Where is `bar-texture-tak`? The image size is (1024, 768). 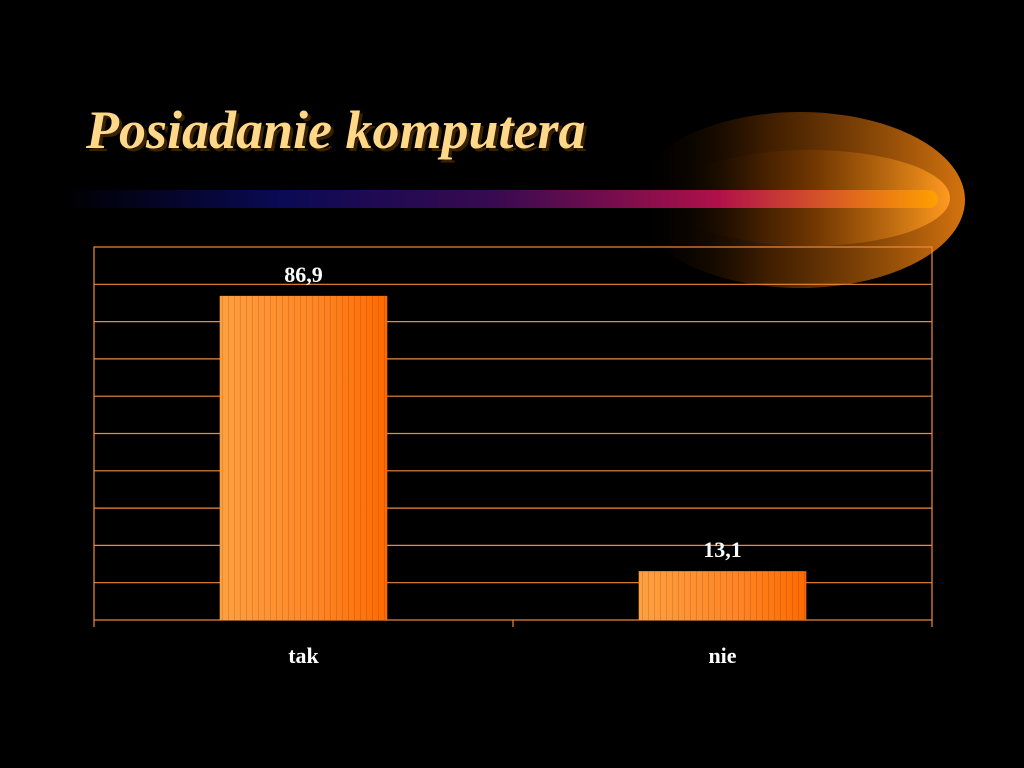
bar-texture-tak is located at coordinates (303, 457).